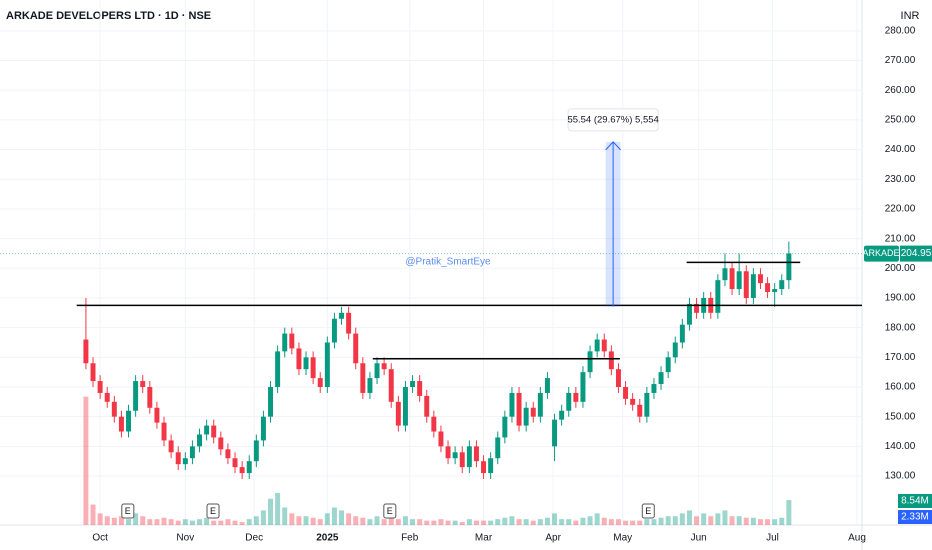 The width and height of the screenshot is (932, 550). What do you see at coordinates (900, 268) in the screenshot?
I see `y-tick-label: 200.00` at bounding box center [900, 268].